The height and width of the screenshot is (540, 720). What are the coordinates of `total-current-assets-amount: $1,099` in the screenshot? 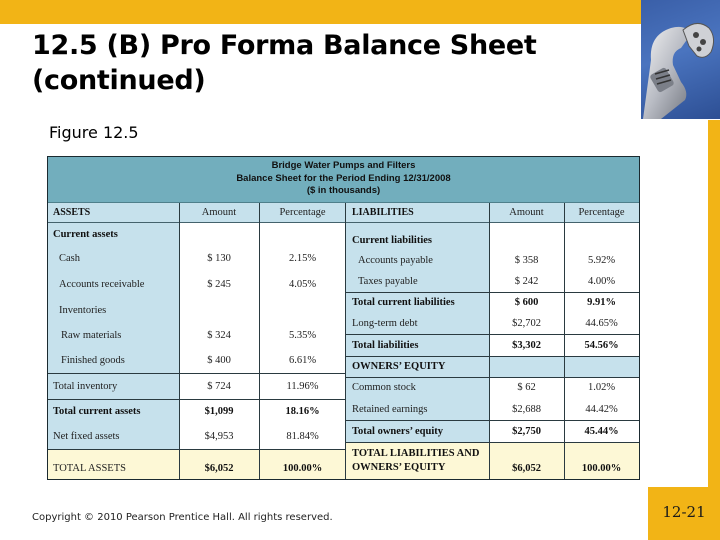 It's located at (219, 411).